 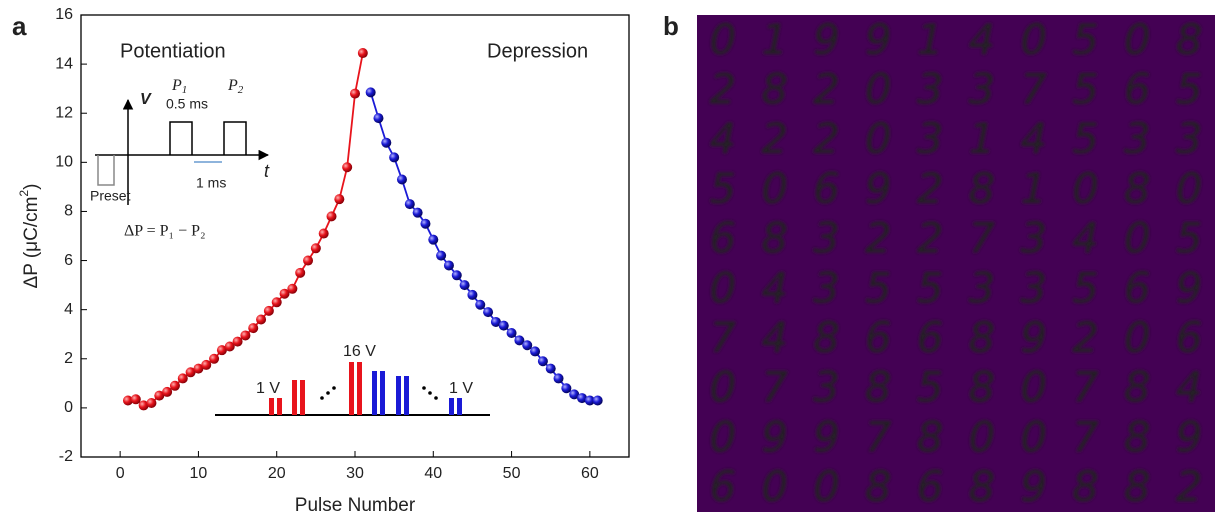 I want to click on y-tick-label: 6, so click(x=68, y=260).